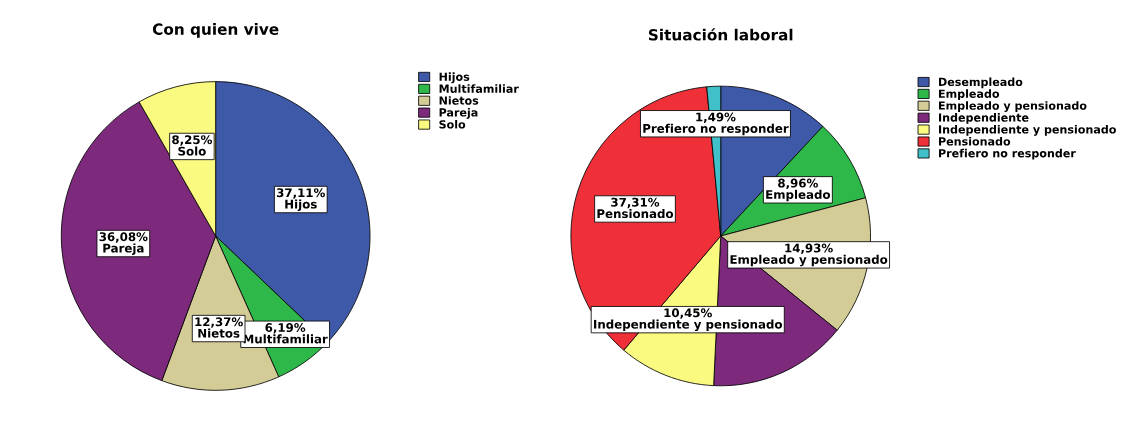 Image resolution: width=1135 pixels, height=437 pixels. Describe the element at coordinates (219, 322) in the screenshot. I see `data-label: 12,37%` at that location.